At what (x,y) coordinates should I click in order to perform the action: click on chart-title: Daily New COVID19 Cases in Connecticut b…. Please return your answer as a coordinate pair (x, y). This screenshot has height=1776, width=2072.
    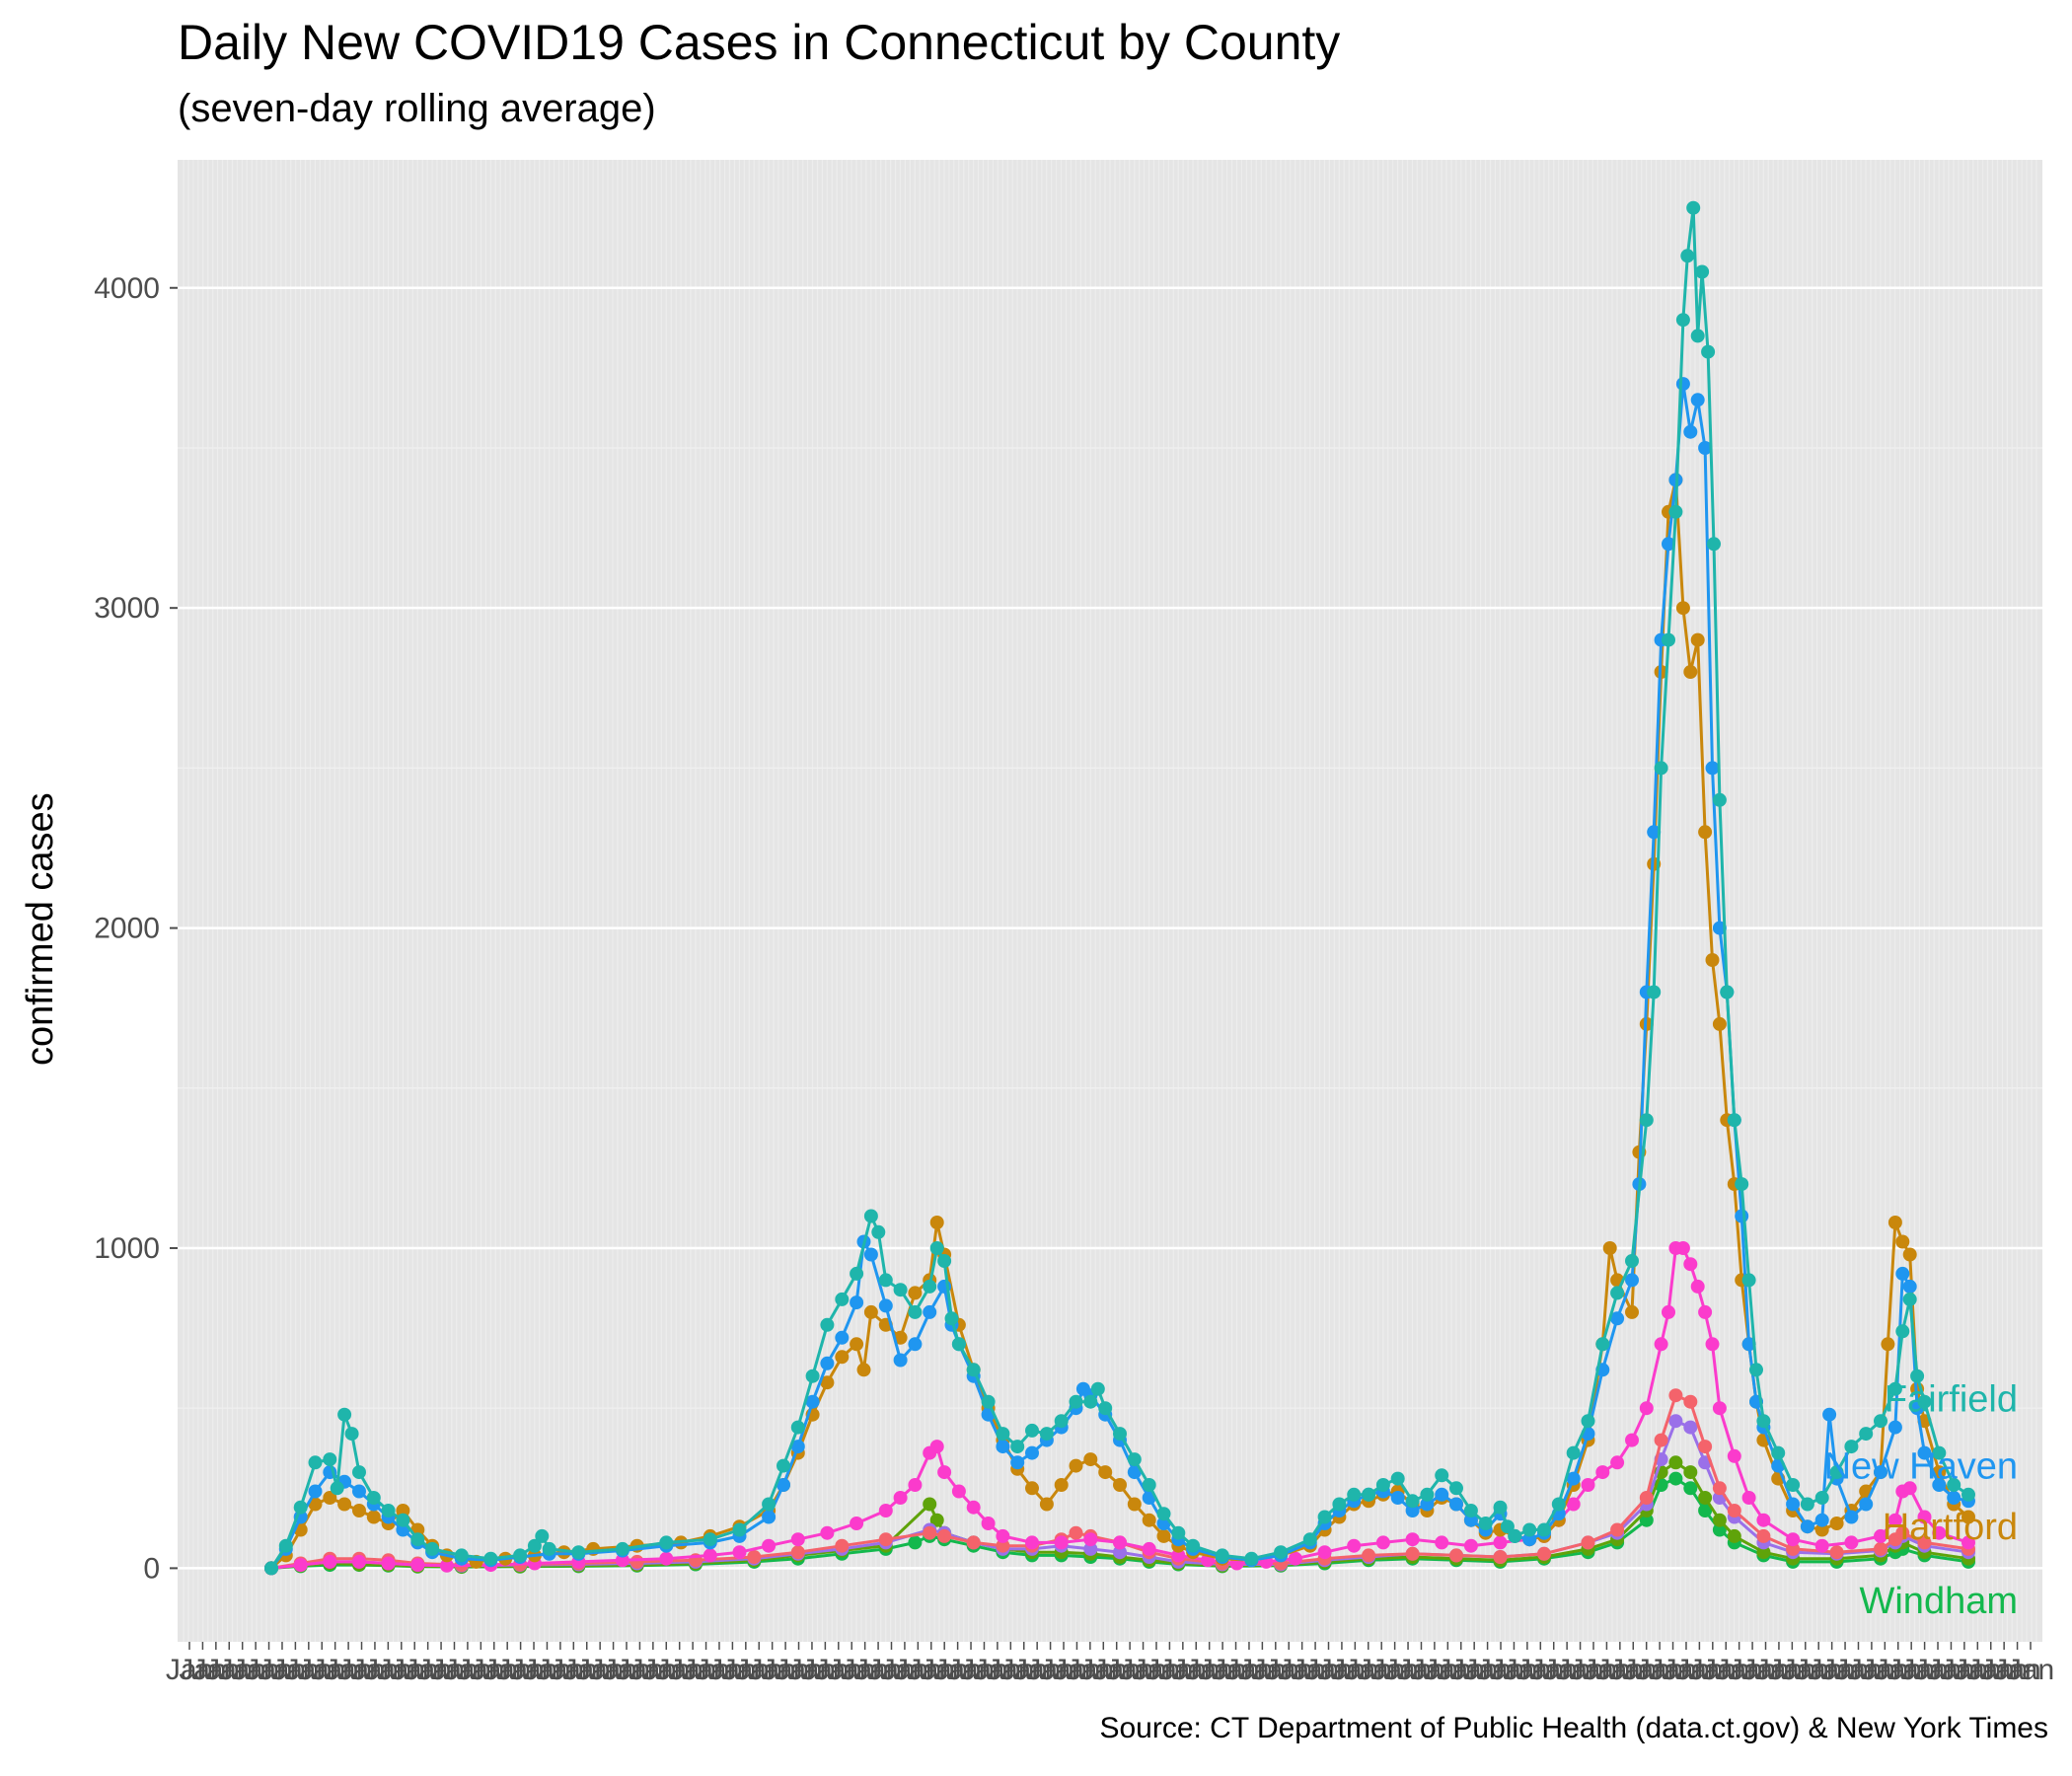
    Looking at the image, I should click on (759, 43).